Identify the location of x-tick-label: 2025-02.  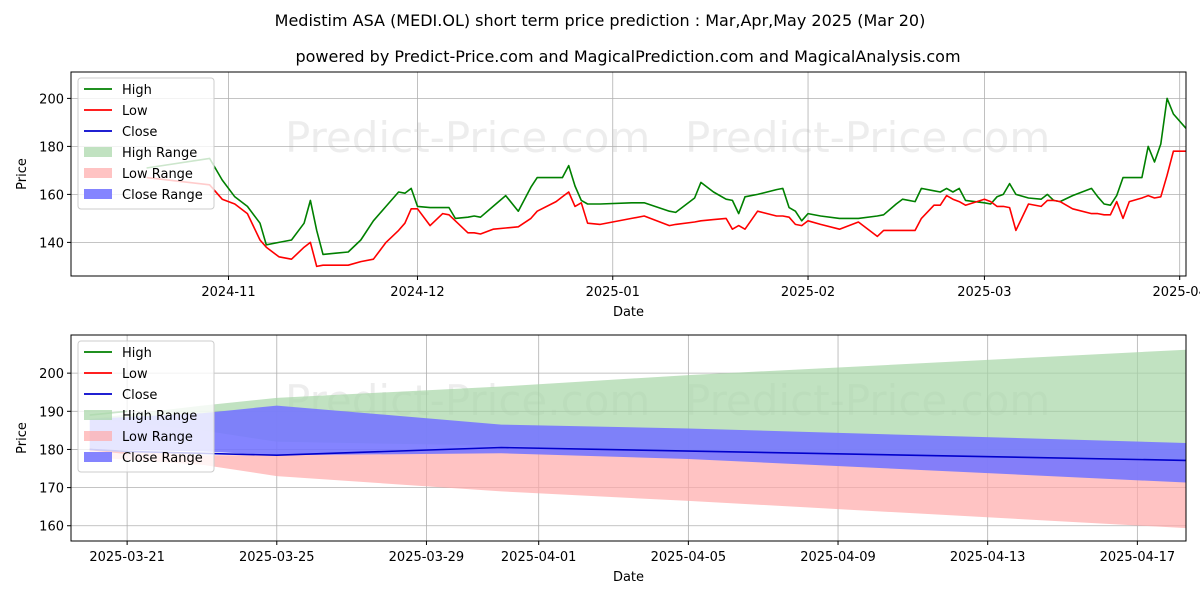
(808, 292).